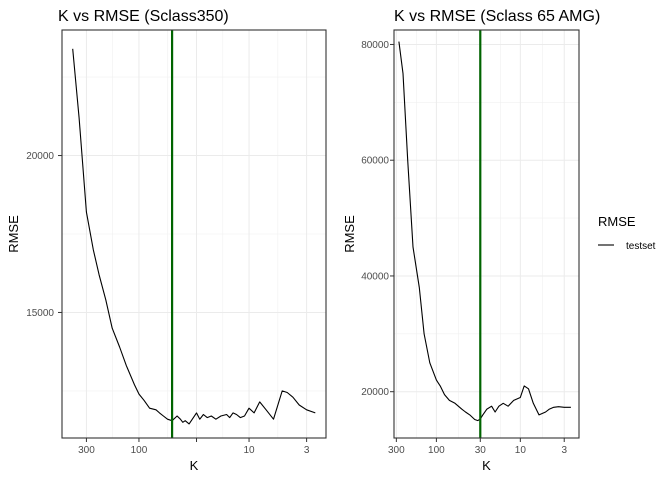 The height and width of the screenshot is (480, 672). What do you see at coordinates (40, 313) in the screenshot?
I see `y-tick-label: 15000` at bounding box center [40, 313].